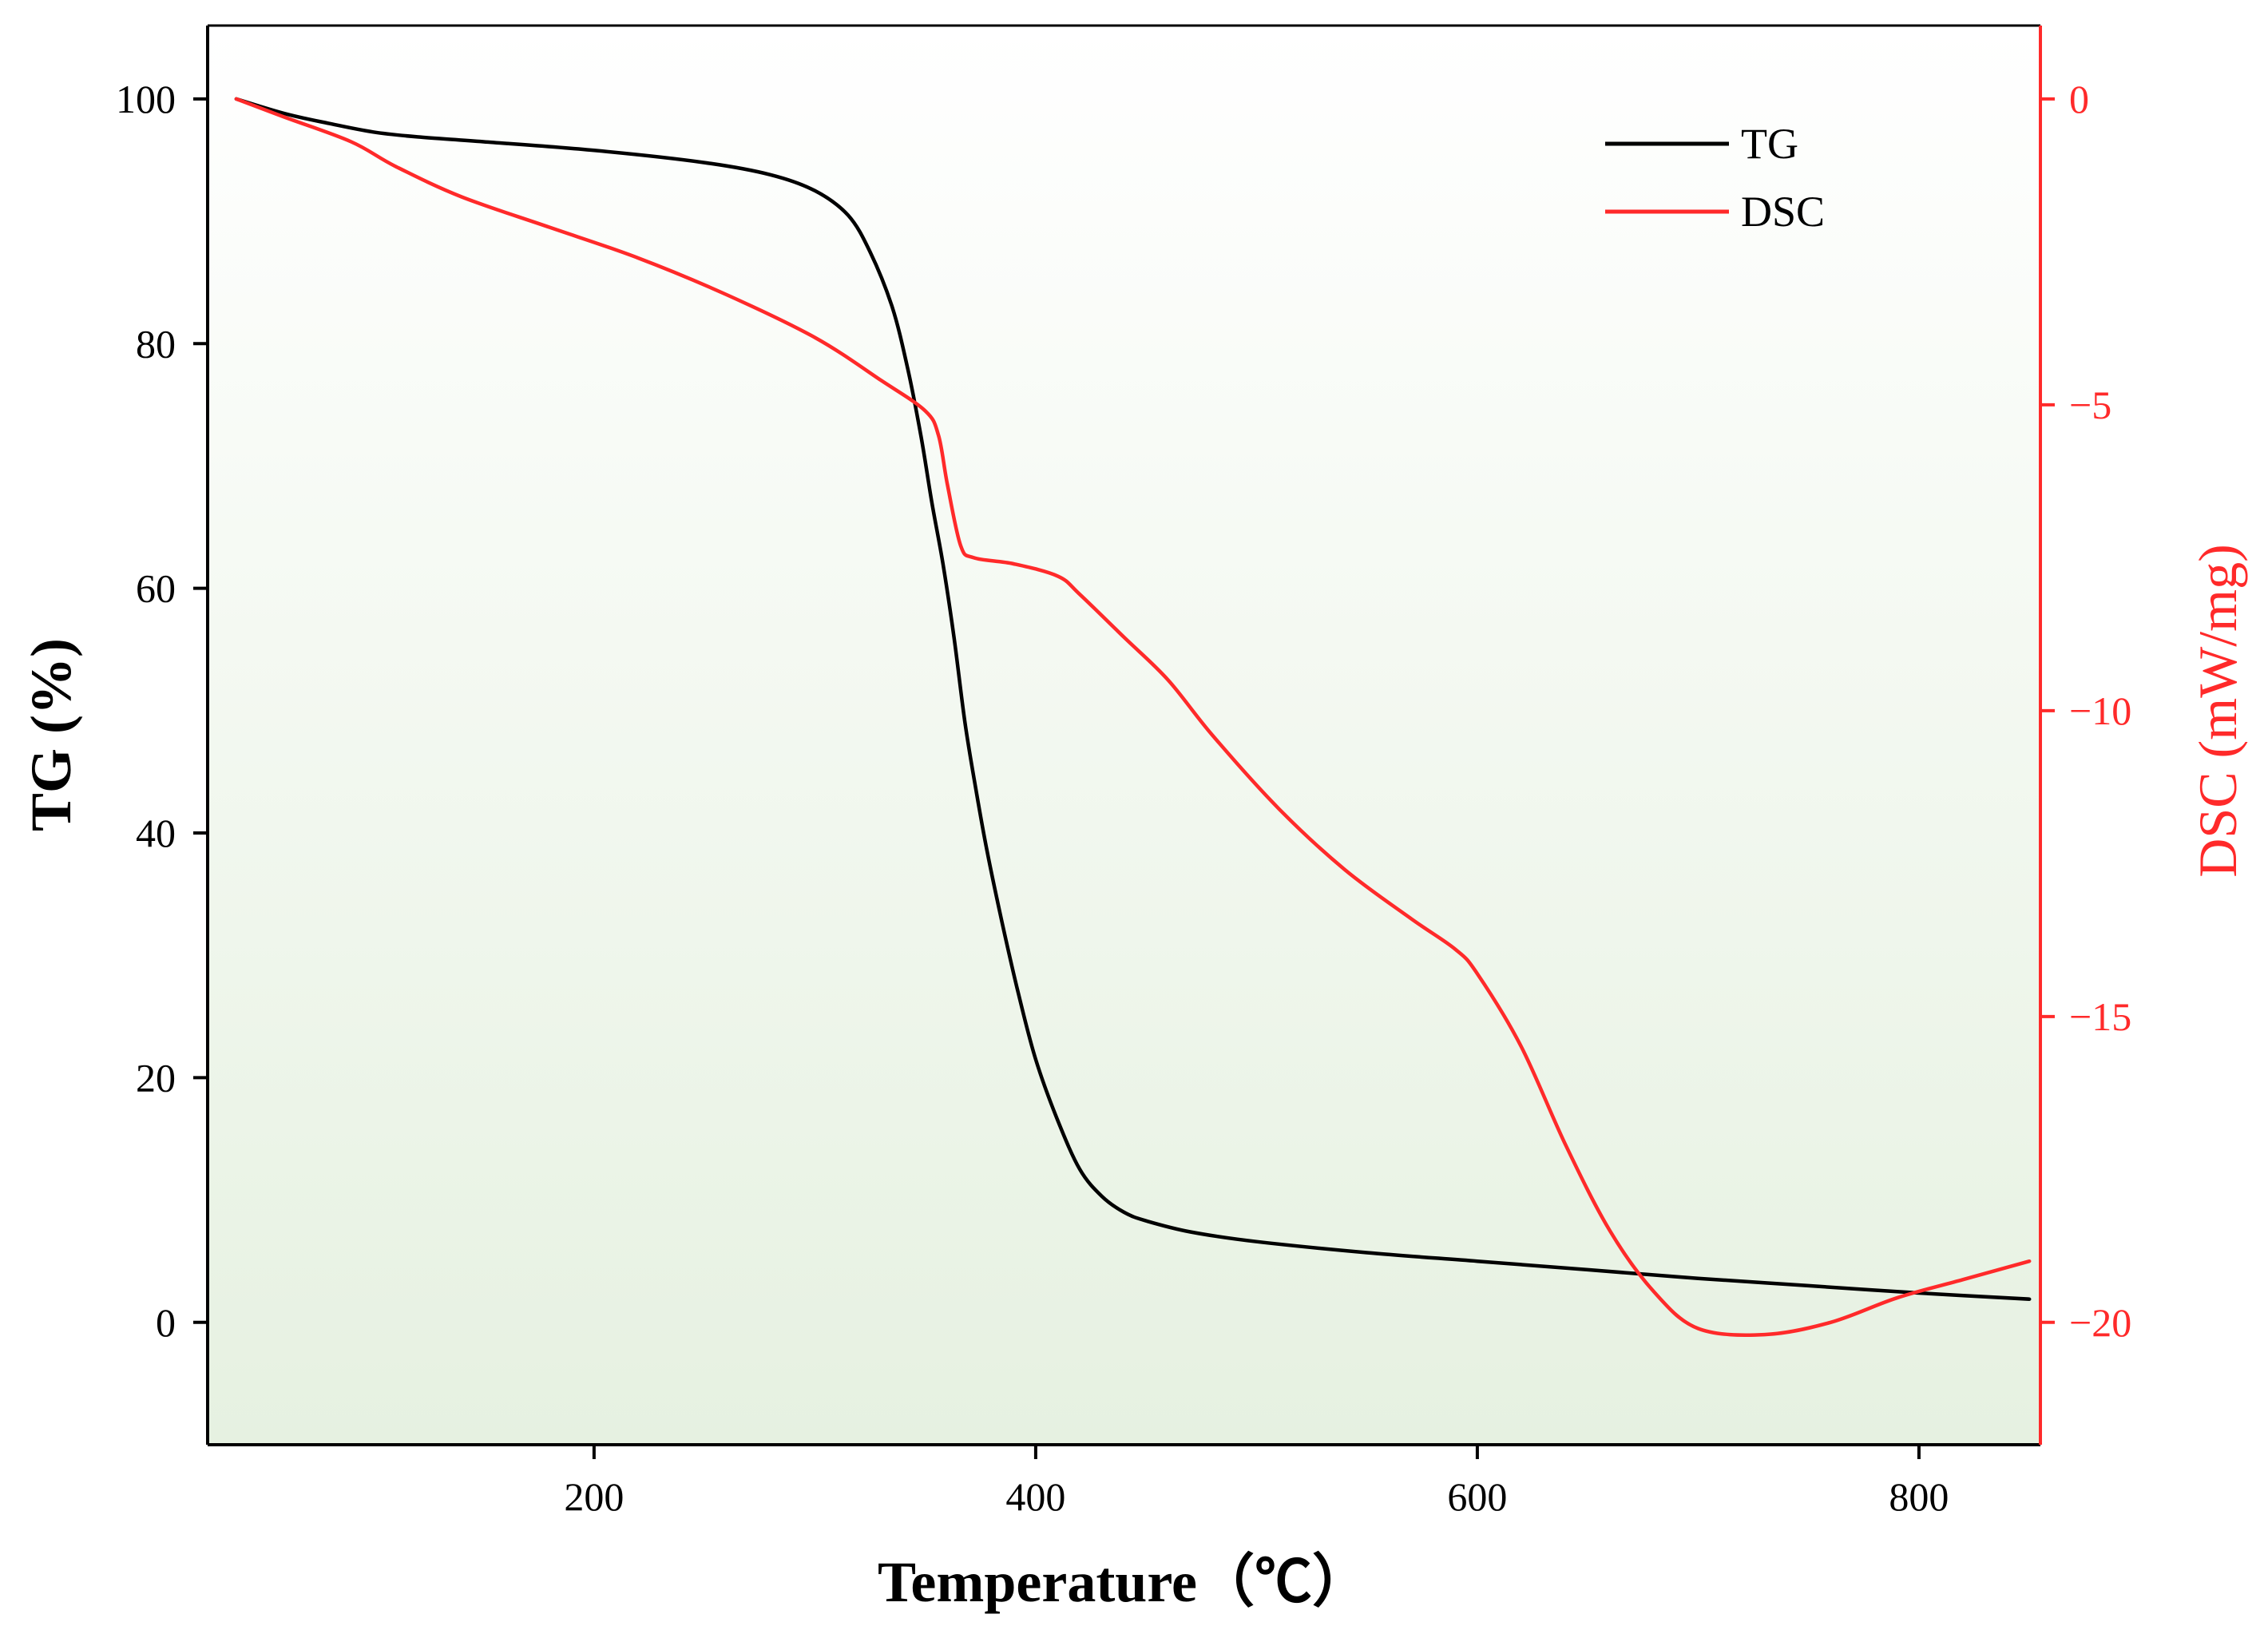 This screenshot has height=1634, width=2268. Describe the element at coordinates (2217, 710) in the screenshot. I see `y-right-axis-title: DSC (mW/mg)` at that location.